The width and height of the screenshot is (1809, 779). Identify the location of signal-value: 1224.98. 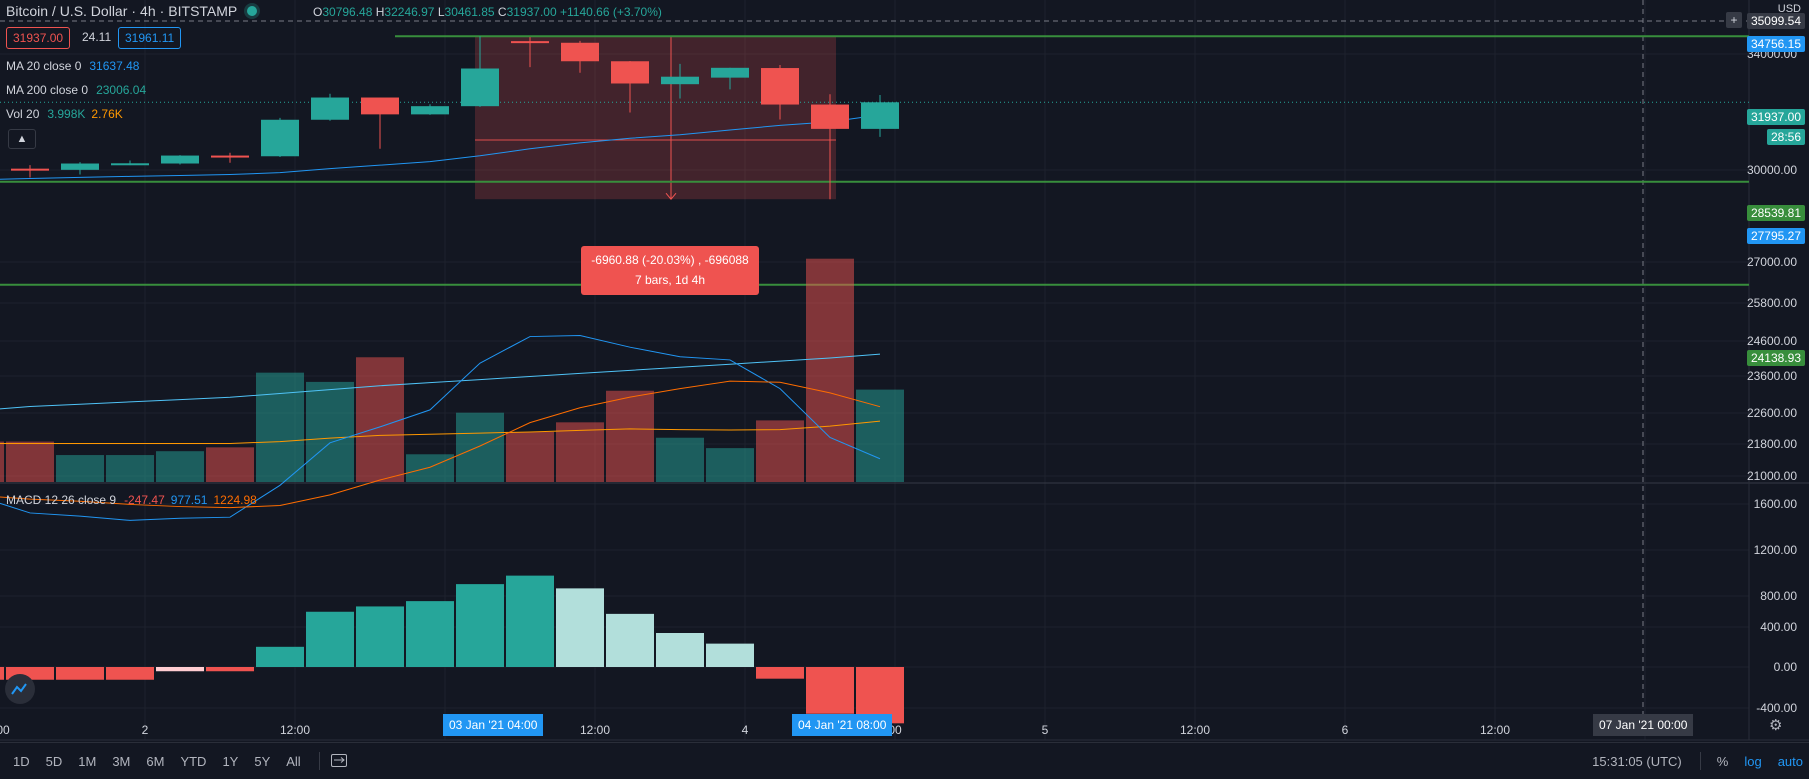
(235, 500).